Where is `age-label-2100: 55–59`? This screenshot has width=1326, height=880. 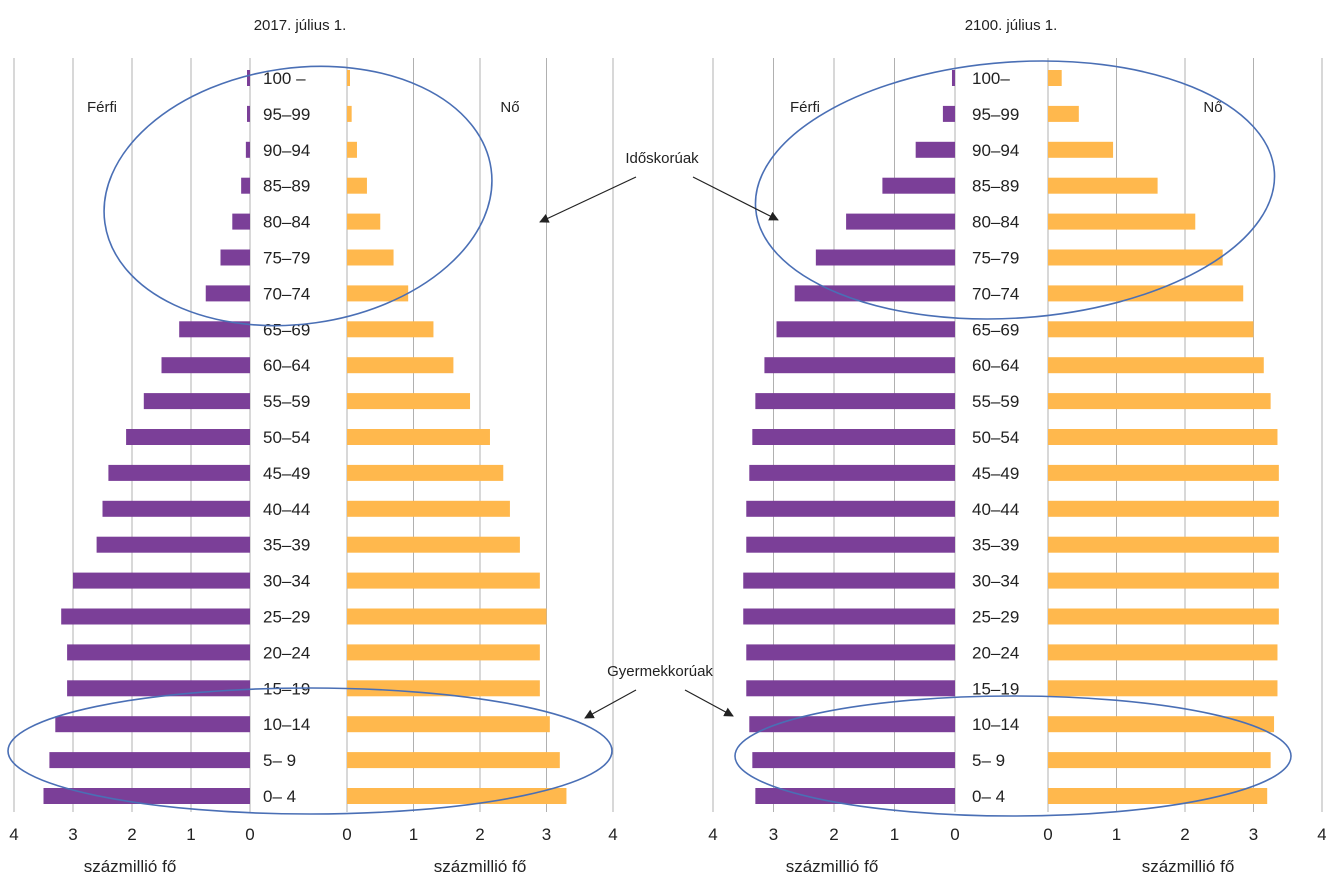 age-label-2100: 55–59 is located at coordinates (995, 401).